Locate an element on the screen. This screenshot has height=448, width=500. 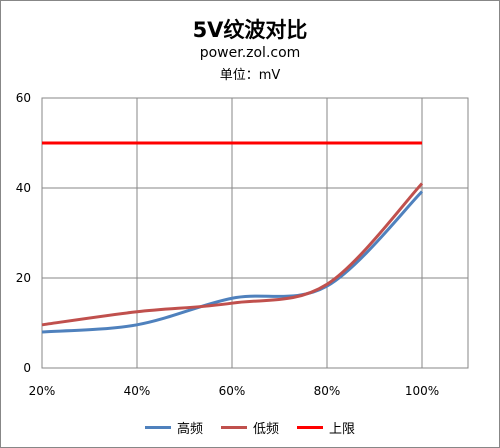
x-axis-ticks: 20% 40% 60% 80% 100% is located at coordinates (234, 391).